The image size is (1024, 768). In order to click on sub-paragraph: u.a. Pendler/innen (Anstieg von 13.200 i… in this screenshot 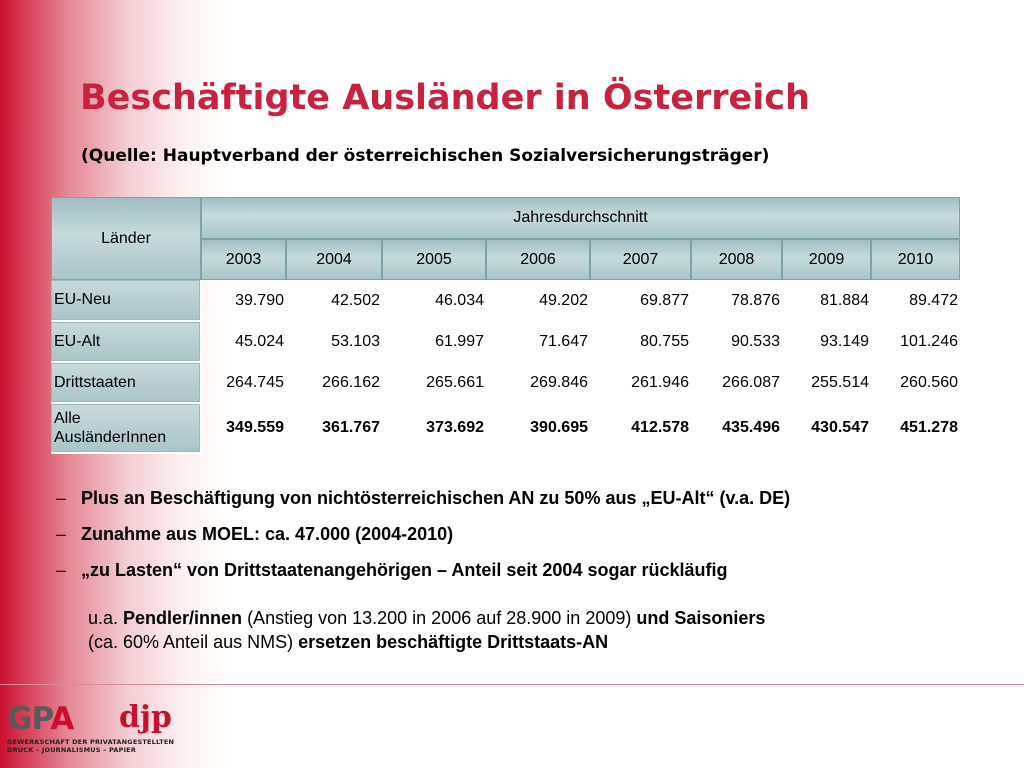, I will do `click(426, 630)`.